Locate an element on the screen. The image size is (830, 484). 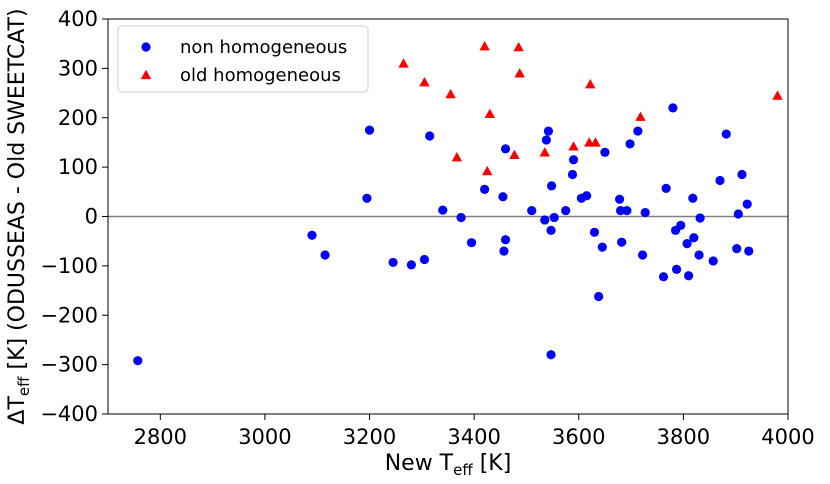
y-axis-label-subscript: eff is located at coordinates (24, 386).